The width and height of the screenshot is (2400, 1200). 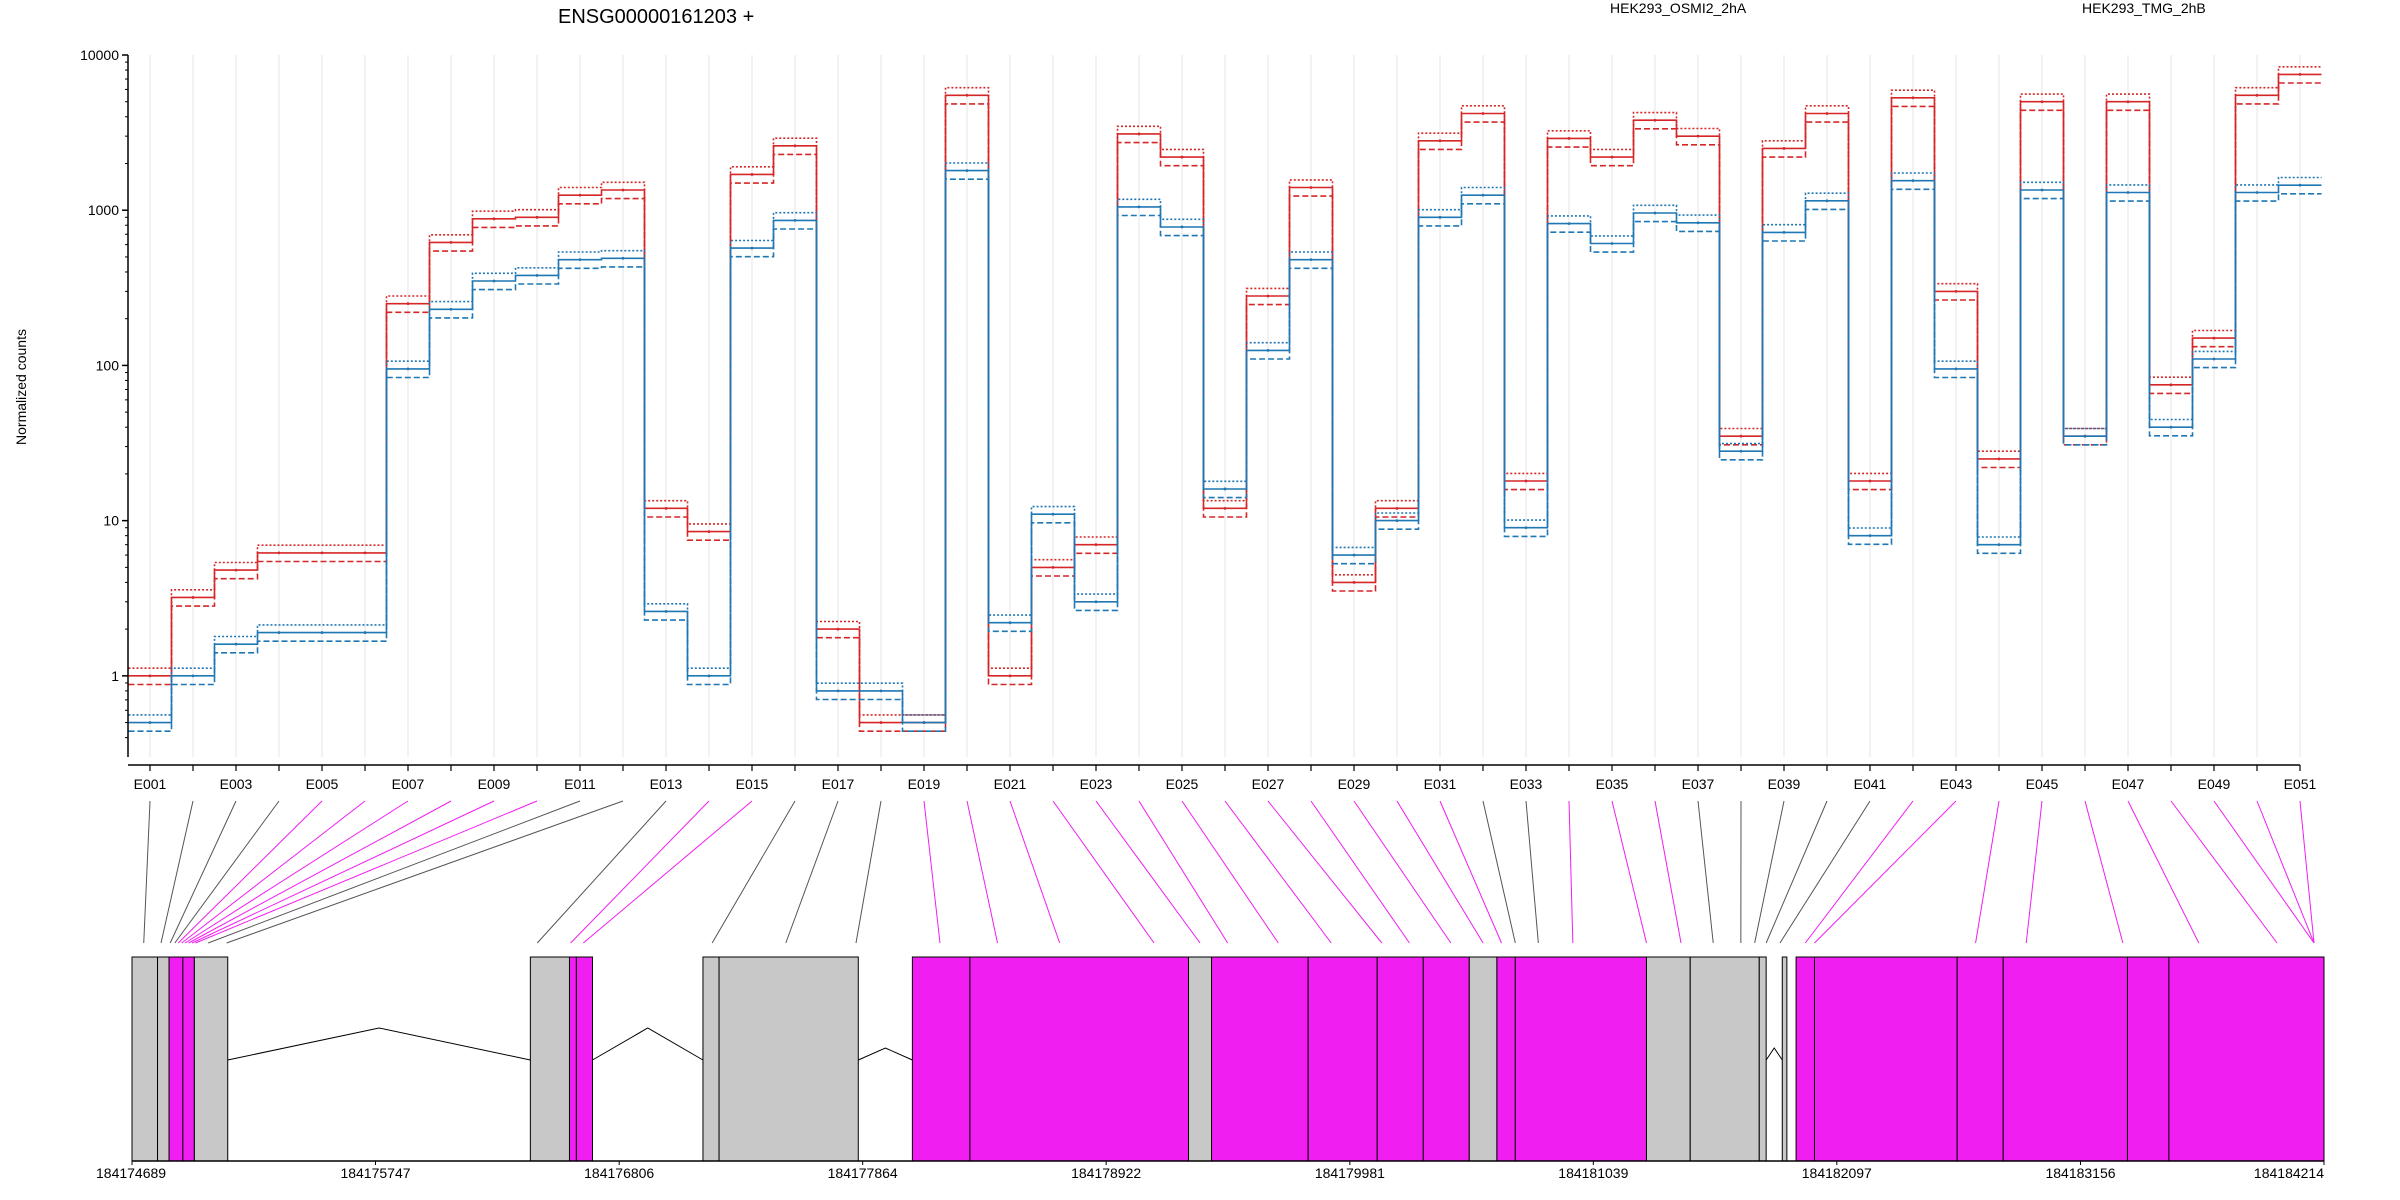 What do you see at coordinates (193, 597) in the screenshot?
I see `point-a-E002` at bounding box center [193, 597].